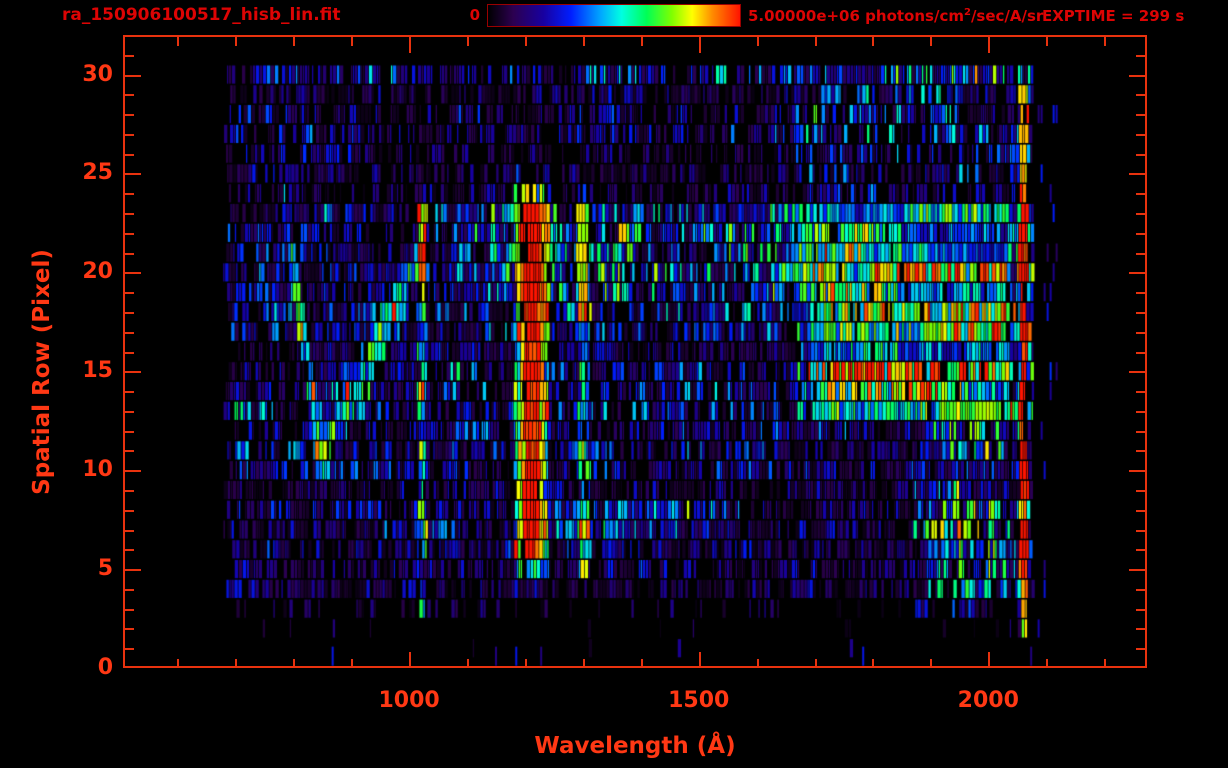  What do you see at coordinates (911, 16) in the screenshot?
I see `colorbar-units-prefix: photons/cm` at bounding box center [911, 16].